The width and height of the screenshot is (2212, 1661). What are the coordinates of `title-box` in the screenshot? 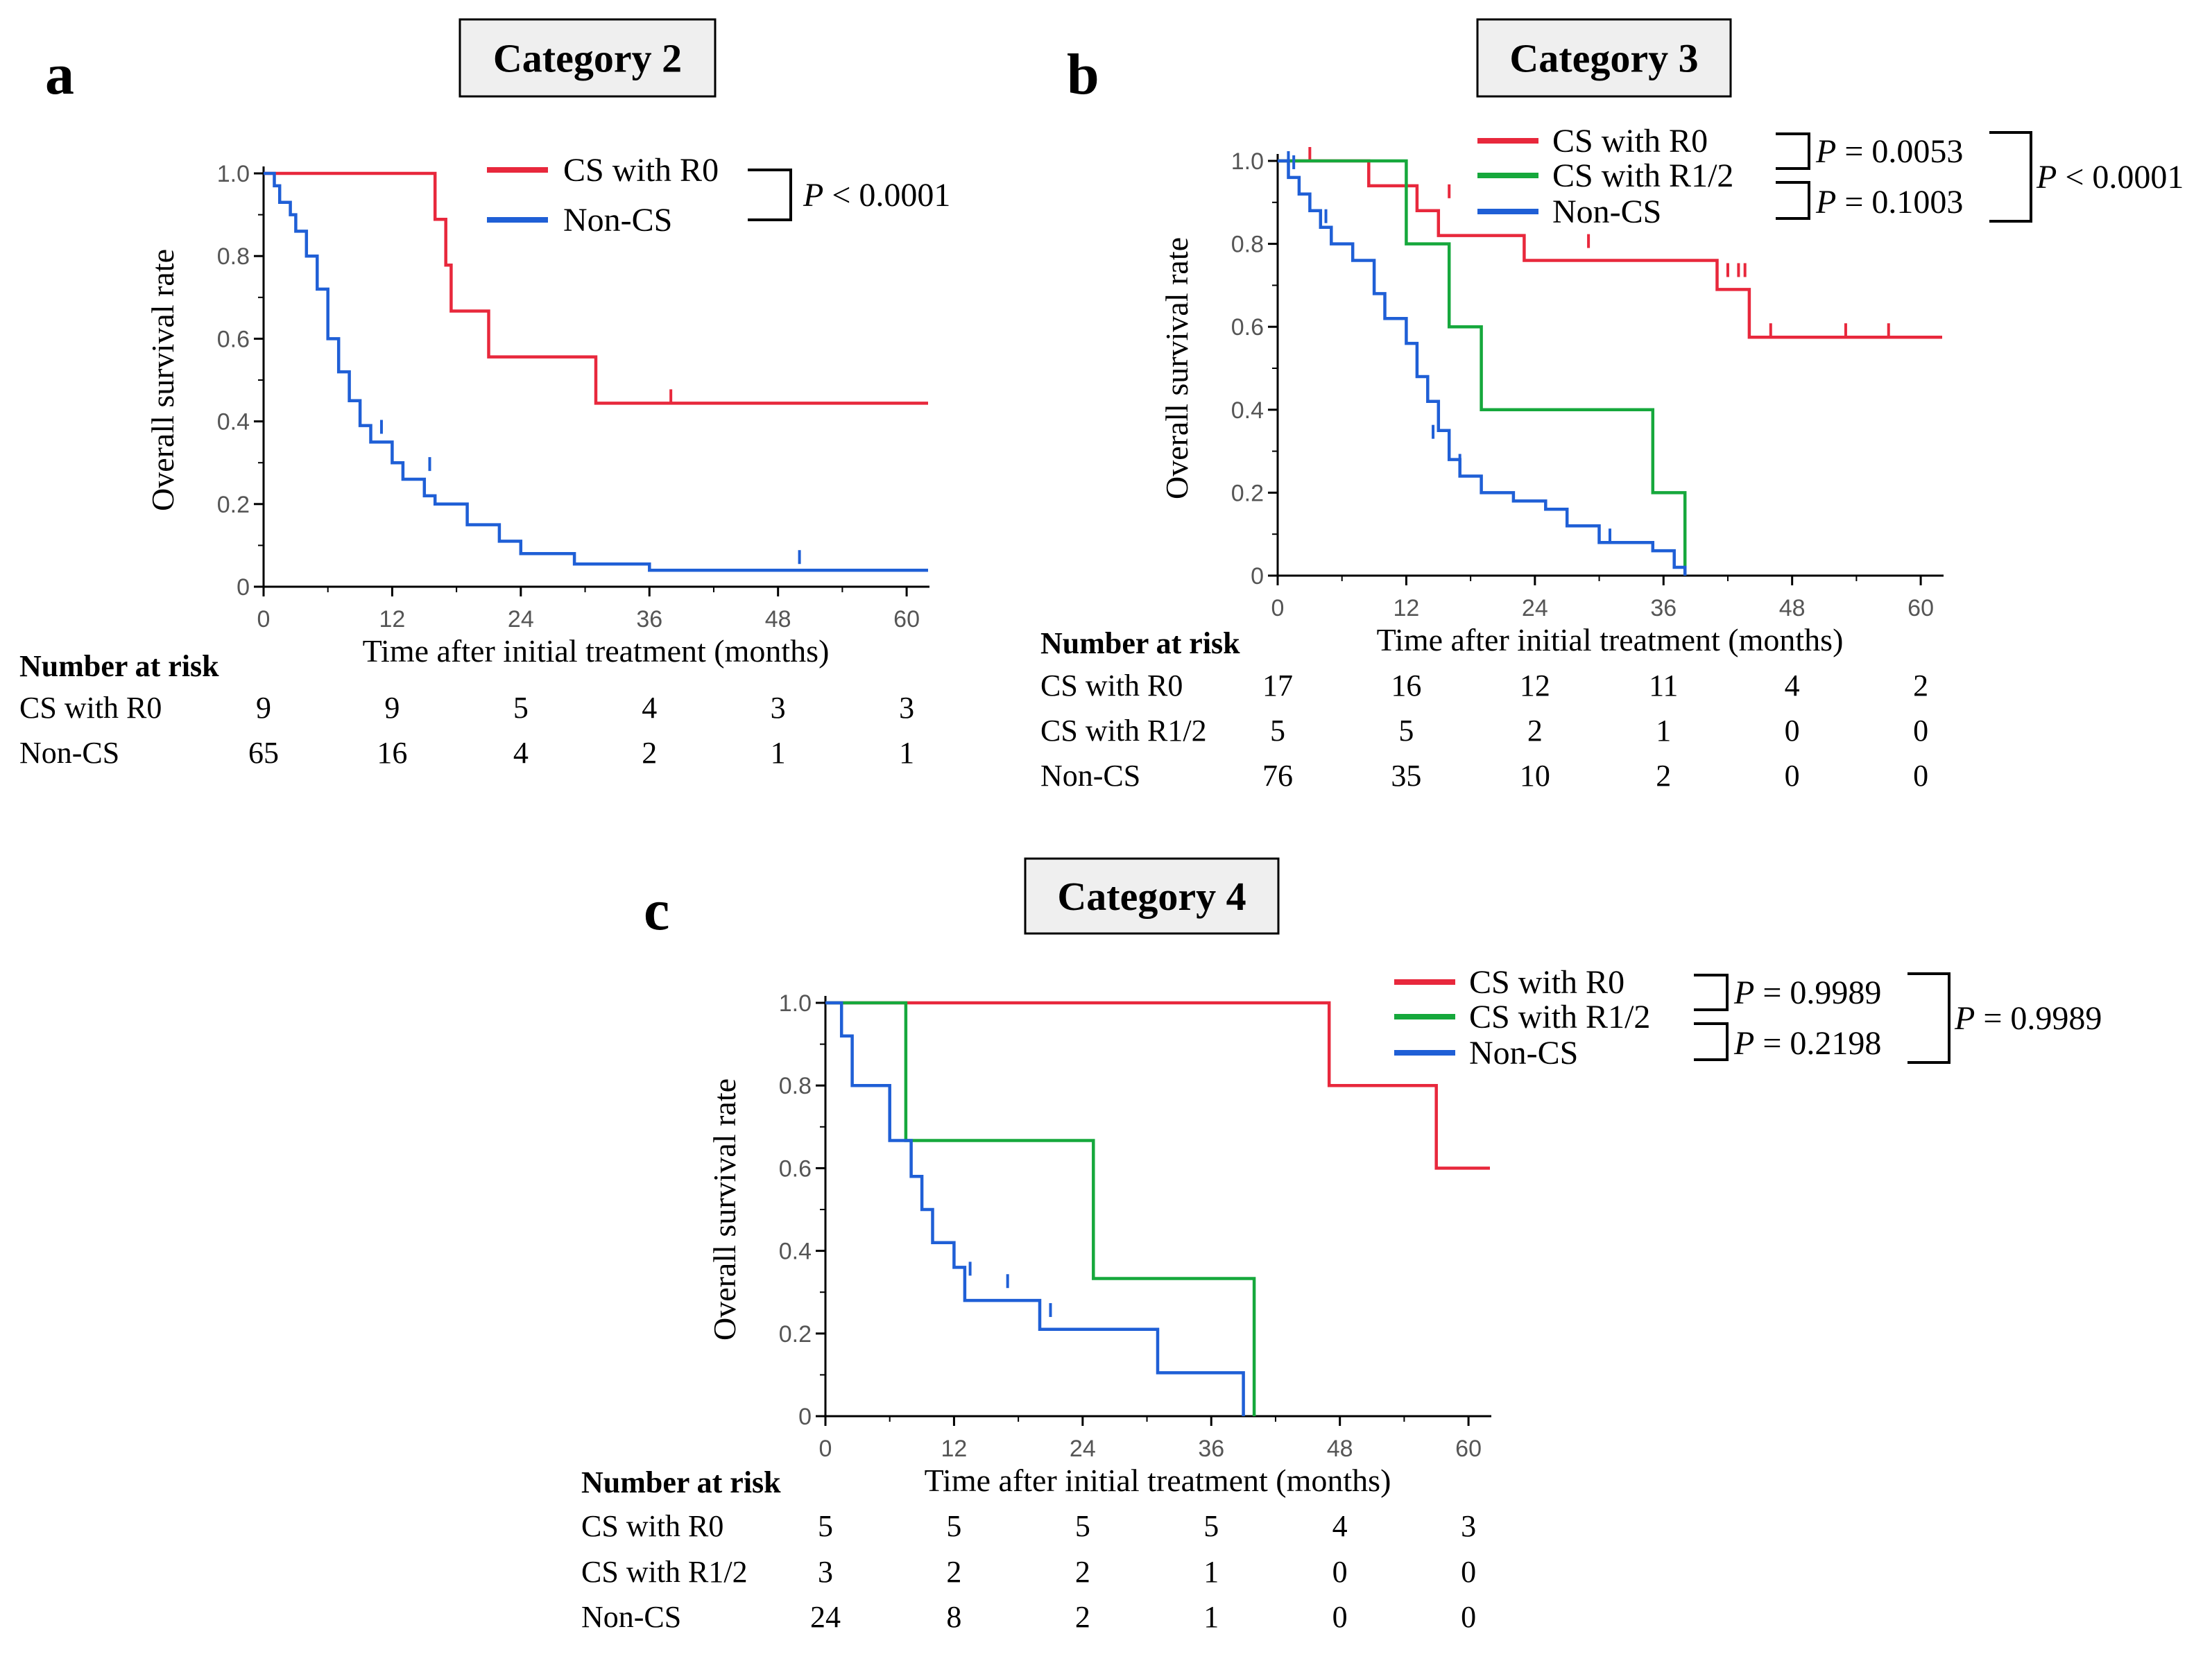 It's located at (1152, 896).